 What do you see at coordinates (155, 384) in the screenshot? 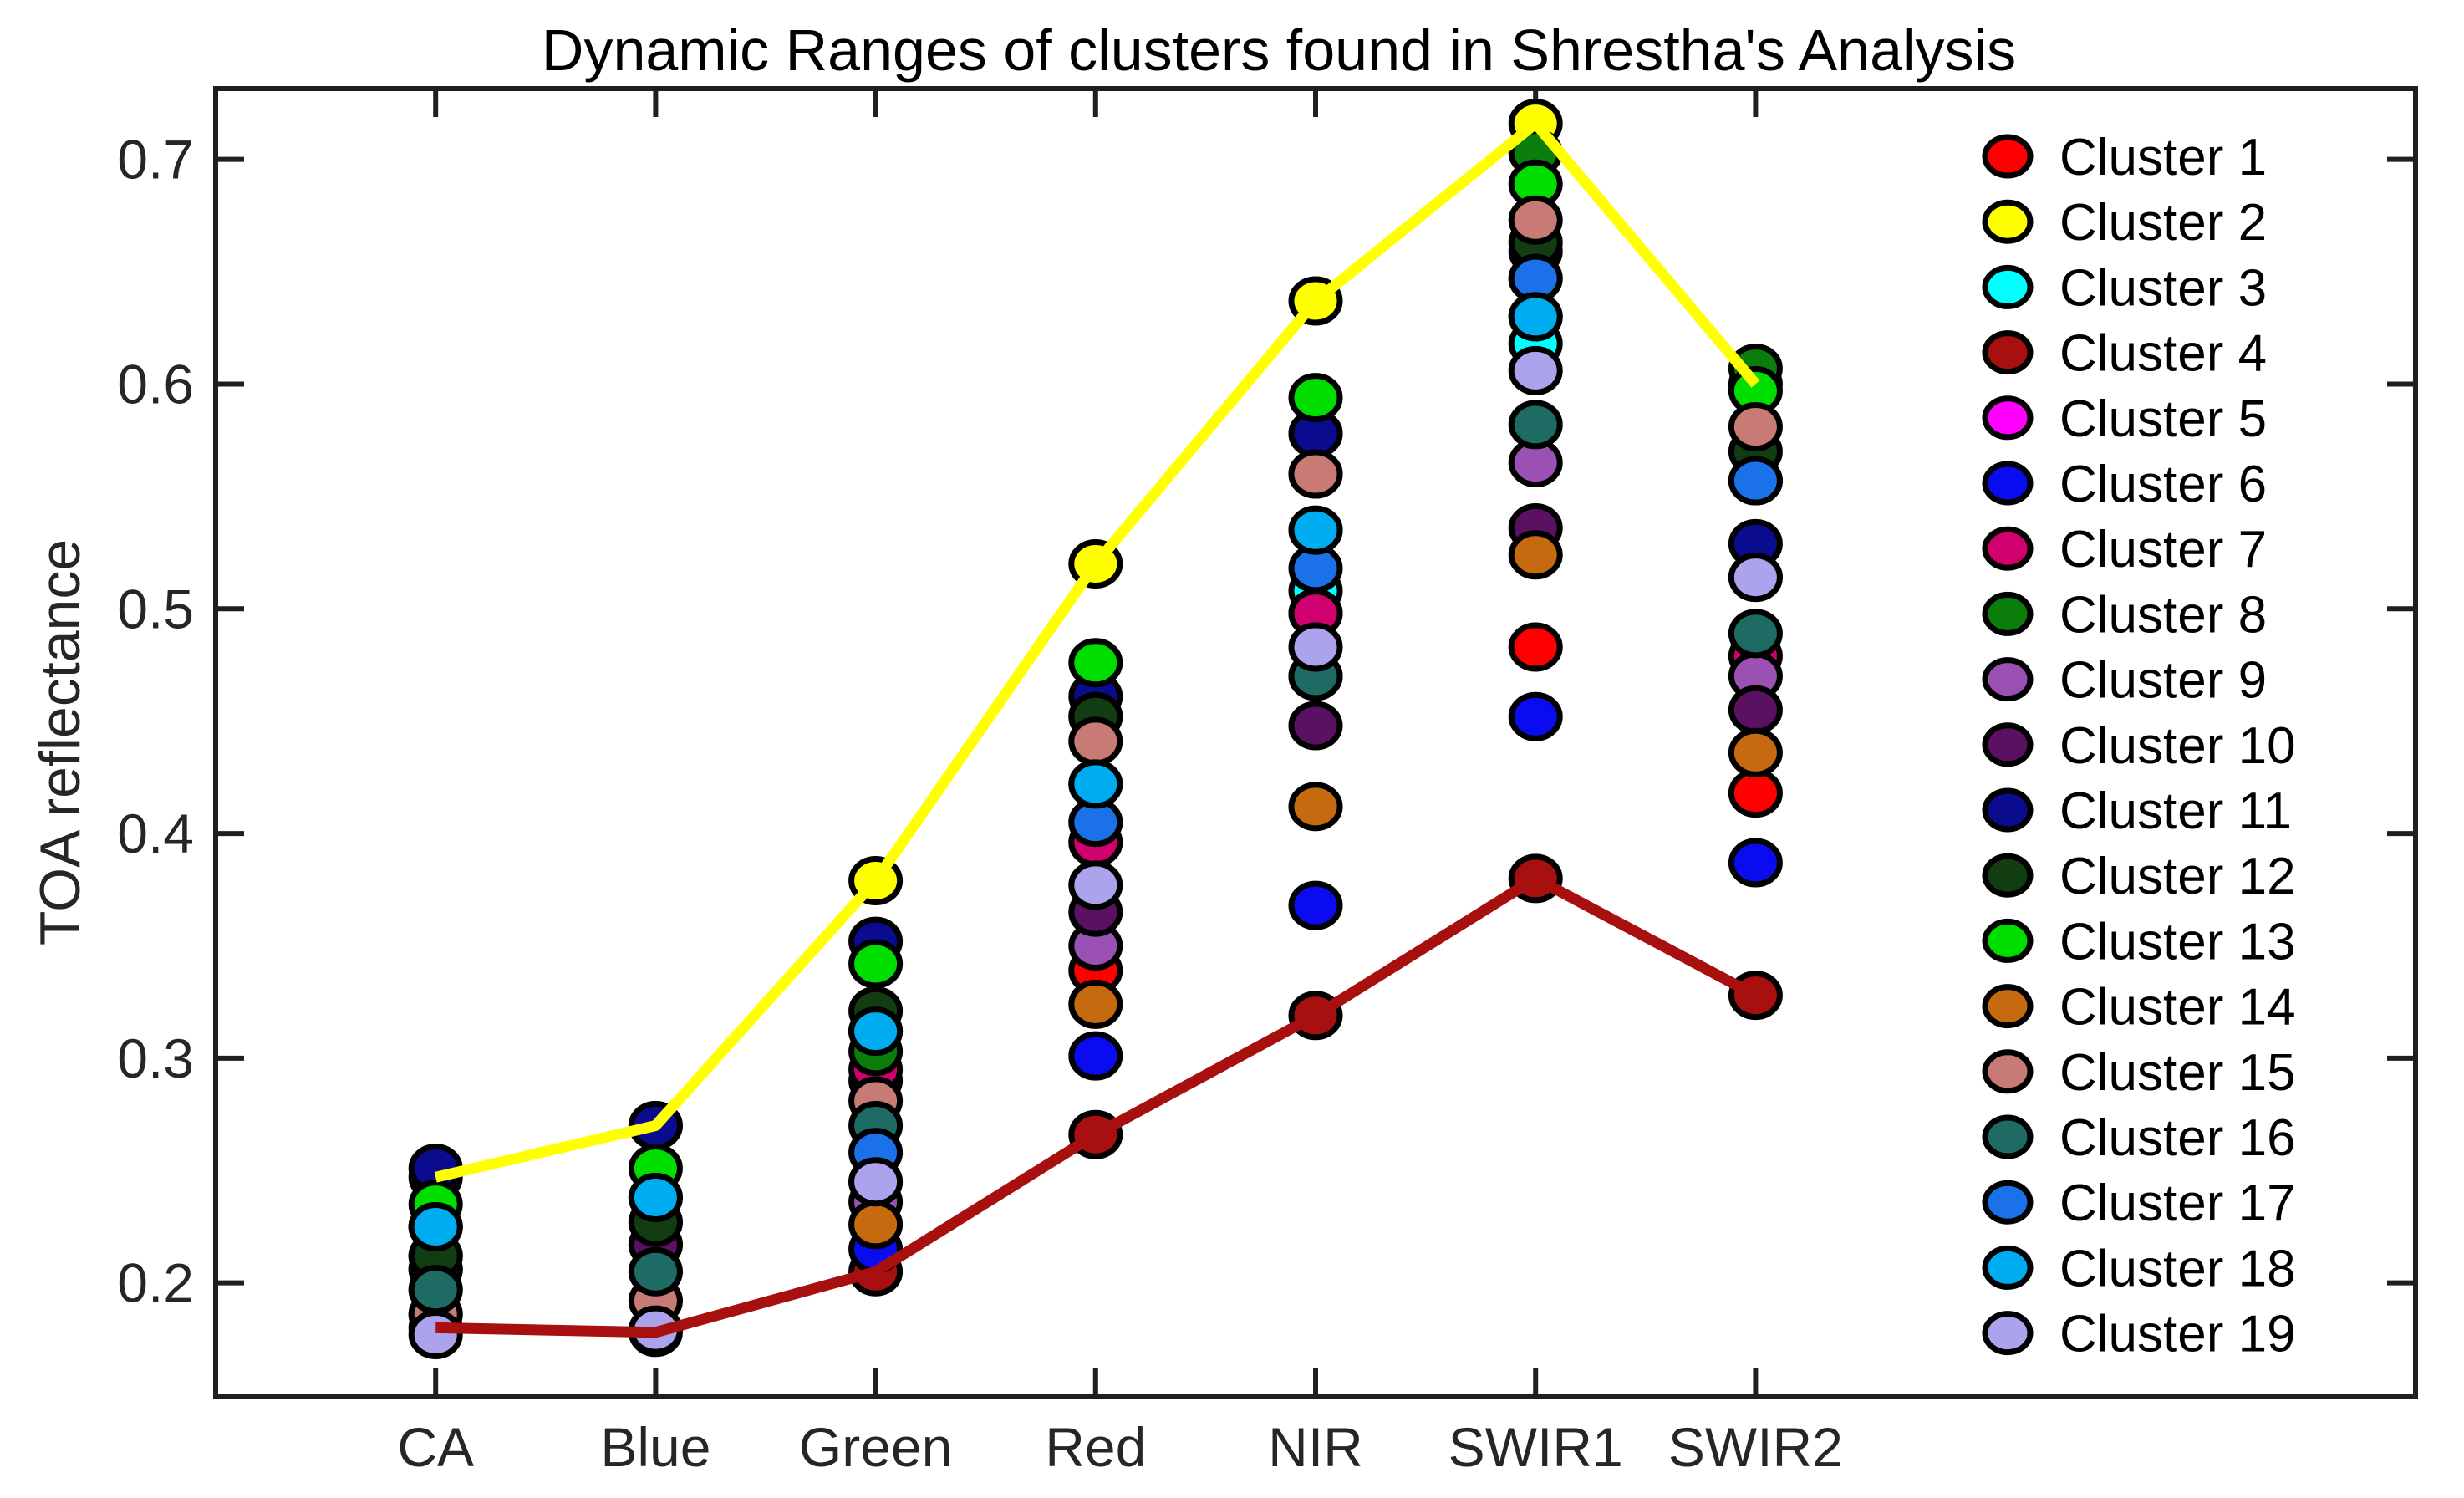
I see `y-tick-label: 0.6` at bounding box center [155, 384].